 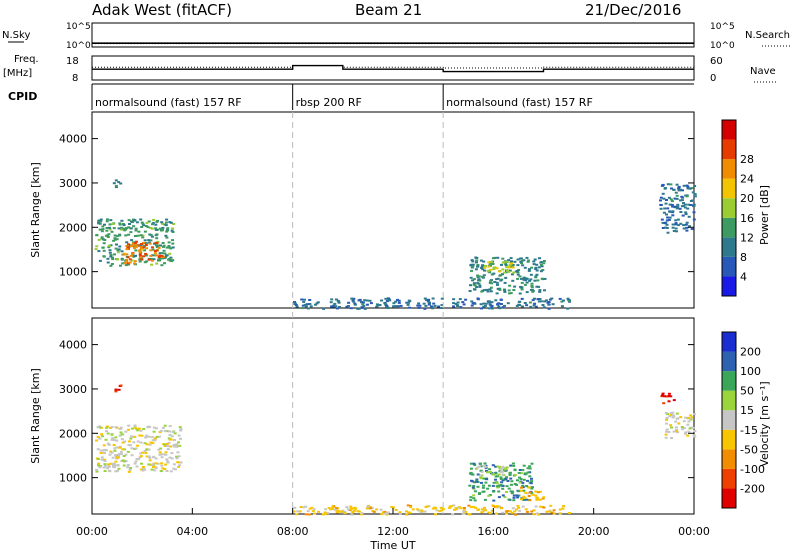 What do you see at coordinates (747, 179) in the screenshot?
I see `power-cbar-tick: 24` at bounding box center [747, 179].